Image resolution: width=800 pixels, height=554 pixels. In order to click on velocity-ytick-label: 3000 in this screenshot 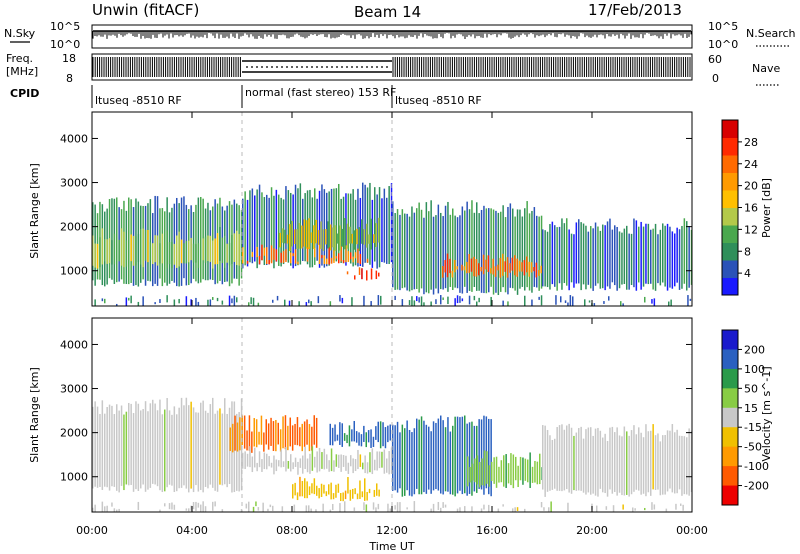, I will do `click(74, 389)`.